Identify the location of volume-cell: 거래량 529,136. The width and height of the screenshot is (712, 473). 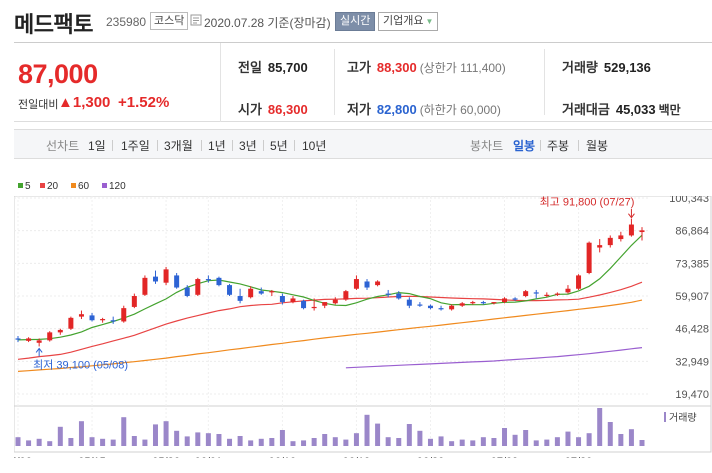
(606, 66).